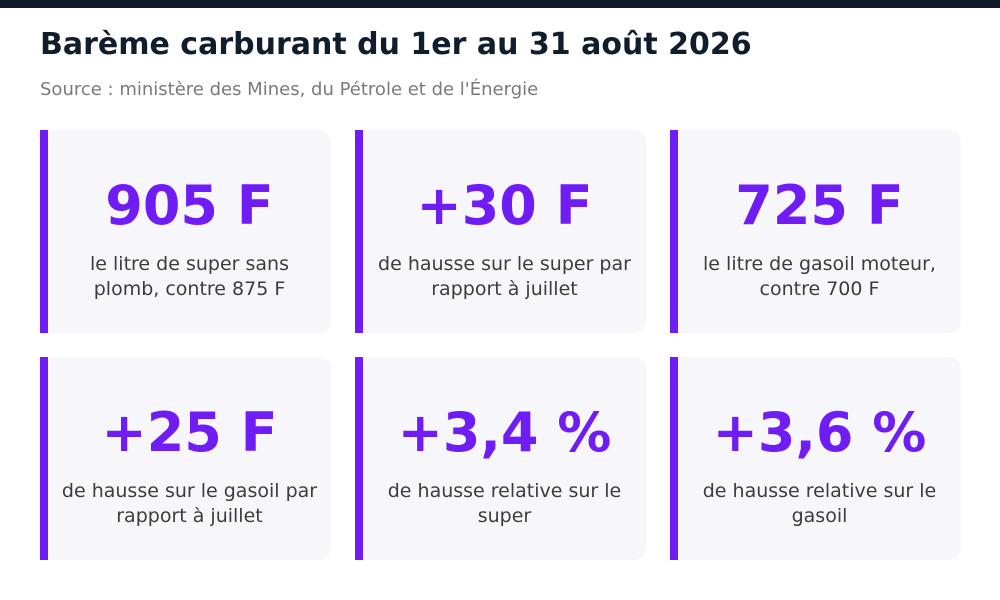 This screenshot has height=600, width=1000. What do you see at coordinates (819, 432) in the screenshot?
I see `stat-value: +3,6 %` at bounding box center [819, 432].